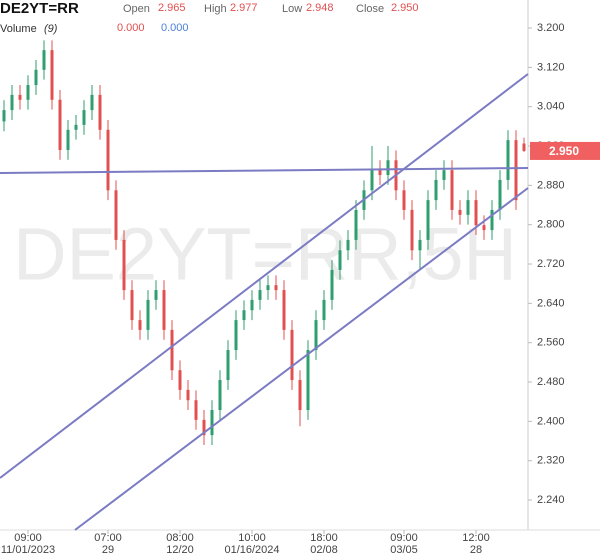  Describe the element at coordinates (370, 9) in the screenshot. I see `close-label: Close` at that location.